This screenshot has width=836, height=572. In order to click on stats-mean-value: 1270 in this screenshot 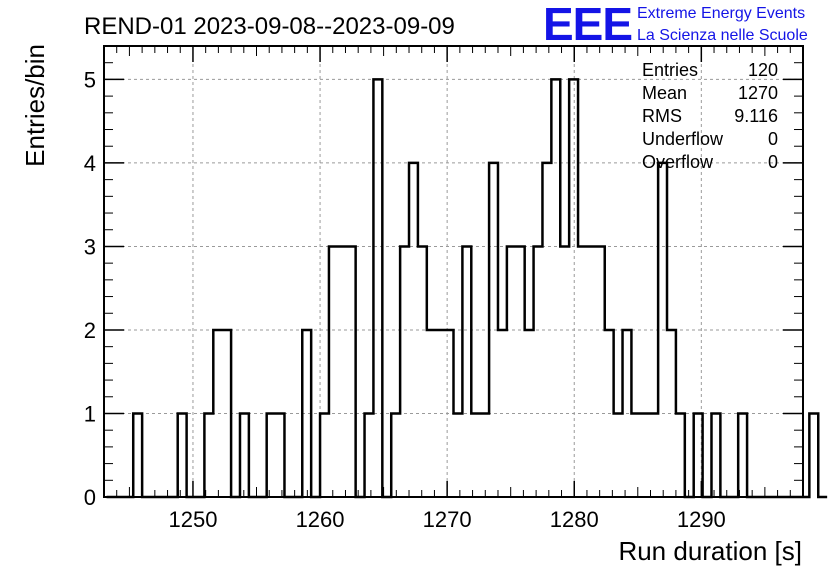, I will do `click(758, 93)`.